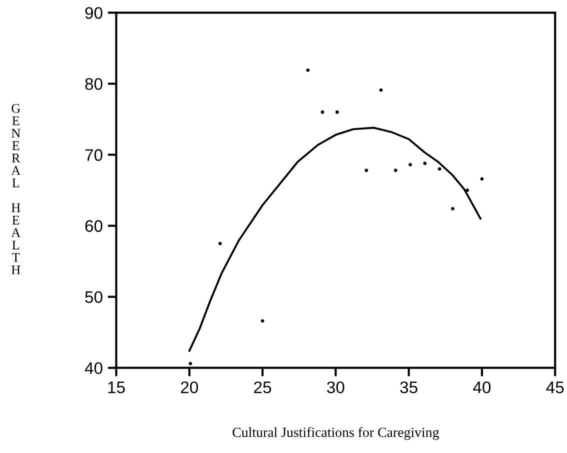 The image size is (567, 453). Describe the element at coordinates (16, 189) in the screenshot. I see `text: GENERAL HEALTH` at that location.